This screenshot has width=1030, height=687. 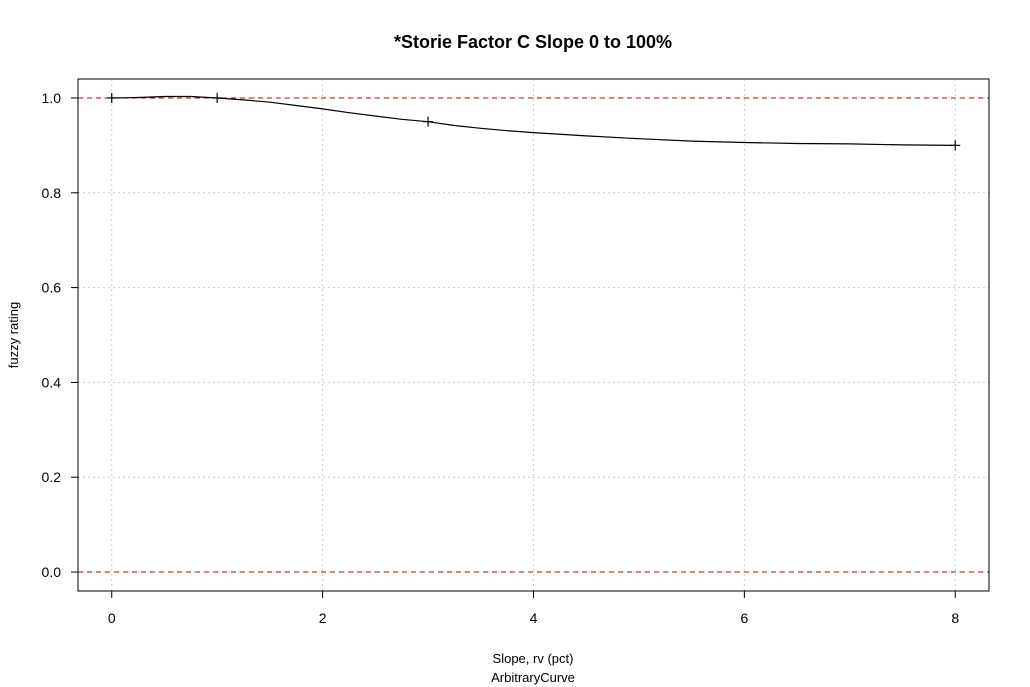 What do you see at coordinates (52, 288) in the screenshot?
I see `y-tick-label: 0.6` at bounding box center [52, 288].